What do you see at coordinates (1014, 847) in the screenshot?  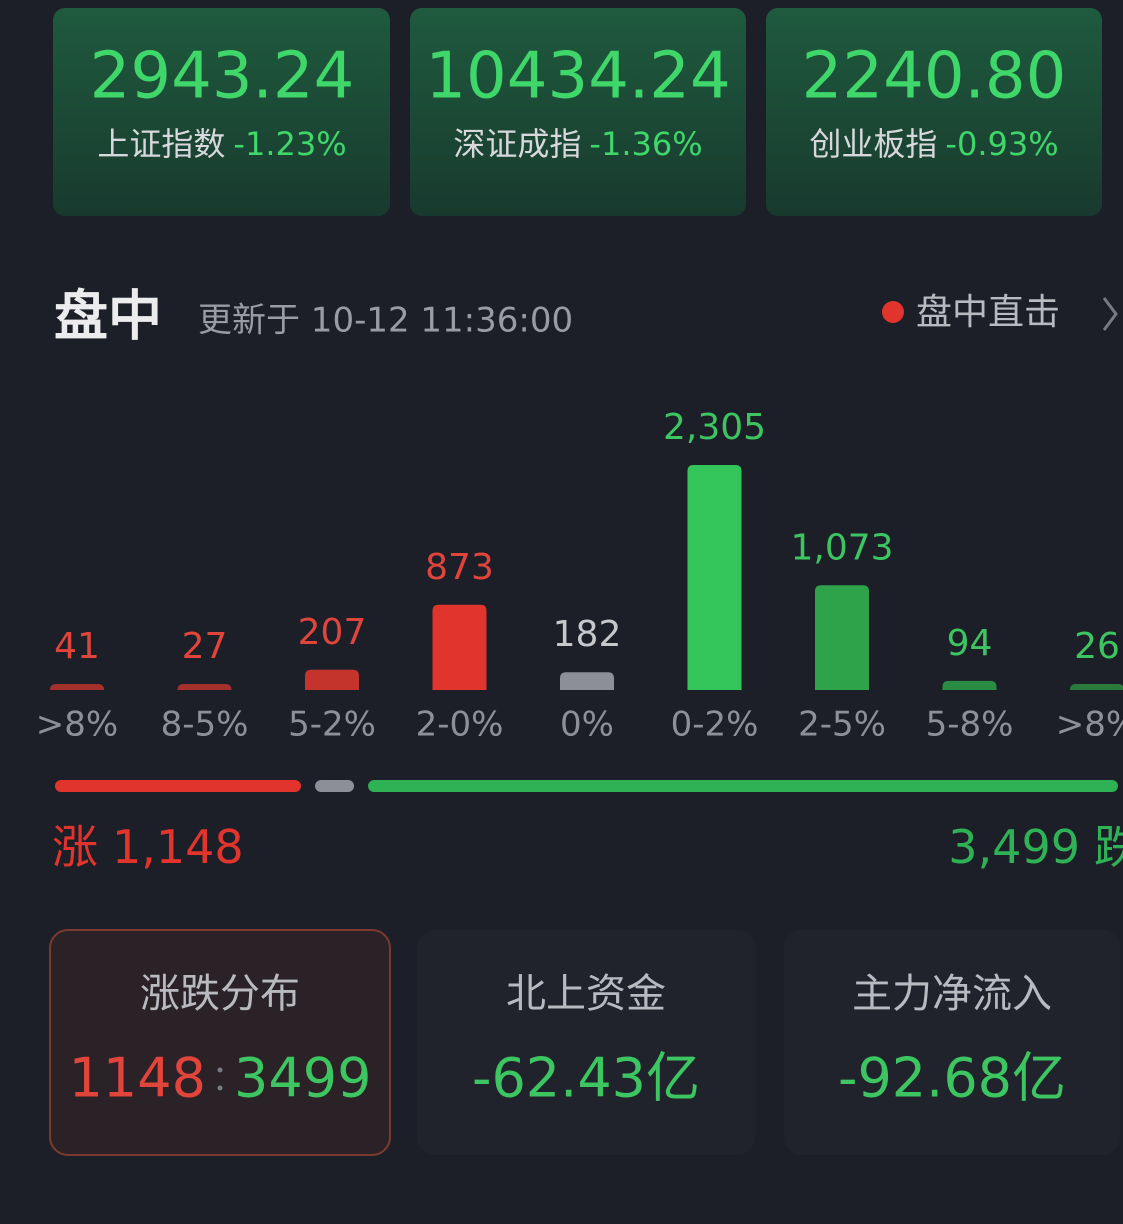 I see `fall-value: 3,499` at bounding box center [1014, 847].